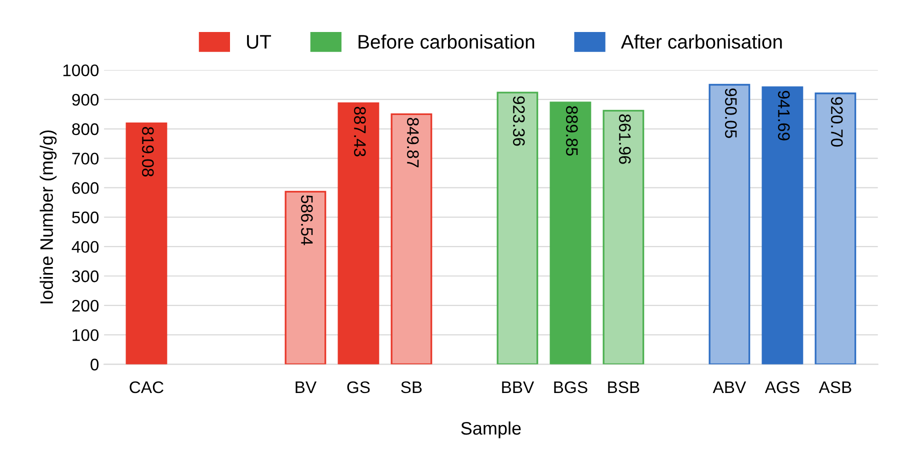 The image size is (905, 467). What do you see at coordinates (518, 388) in the screenshot?
I see `x-tick-label: BBV` at bounding box center [518, 388].